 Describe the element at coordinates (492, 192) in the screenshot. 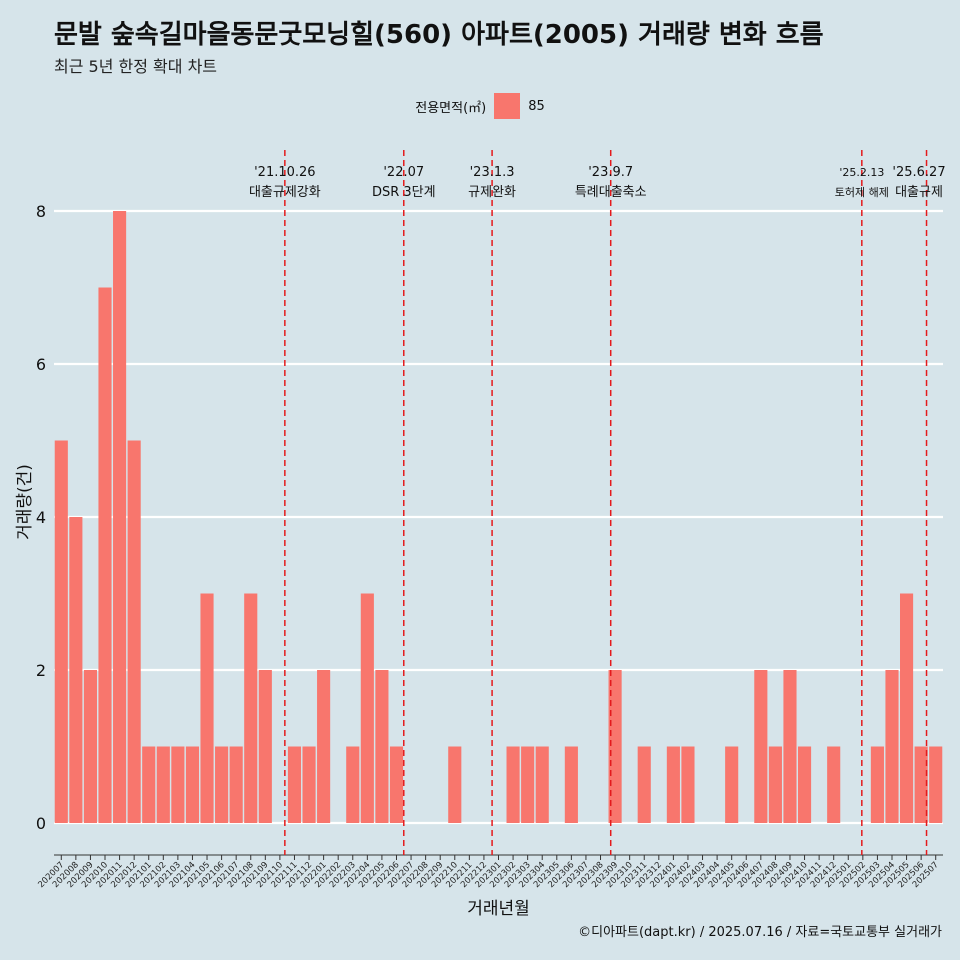

I see `event-name-label: 규제완화` at that location.